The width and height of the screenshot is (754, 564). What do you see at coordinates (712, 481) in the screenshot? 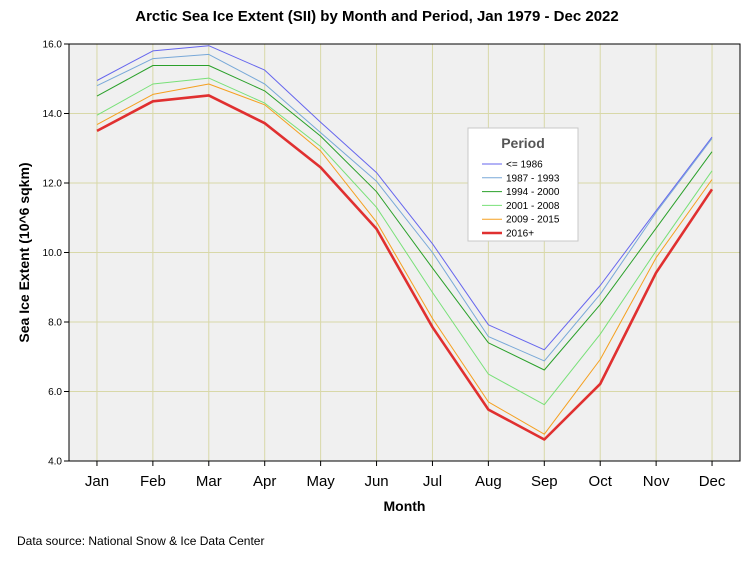
I see `x-tick-label: Dec` at bounding box center [712, 481].